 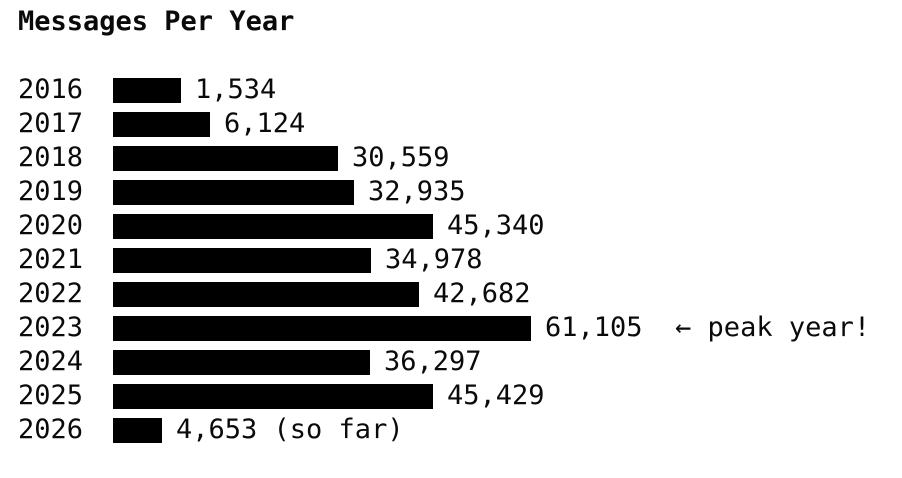 I want to click on bar-row: 2022 42,682, so click(x=460, y=294).